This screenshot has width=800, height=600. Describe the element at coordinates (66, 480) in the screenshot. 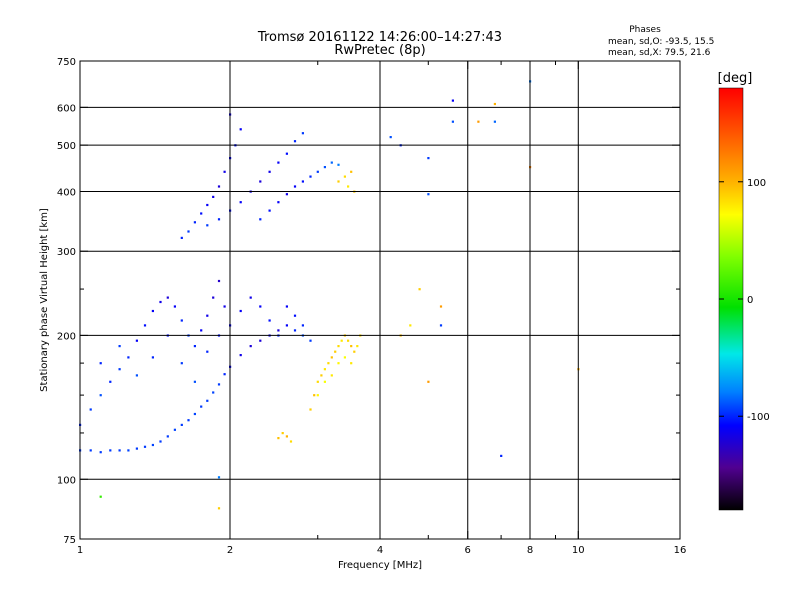

I see `y-tick-label: 100` at that location.